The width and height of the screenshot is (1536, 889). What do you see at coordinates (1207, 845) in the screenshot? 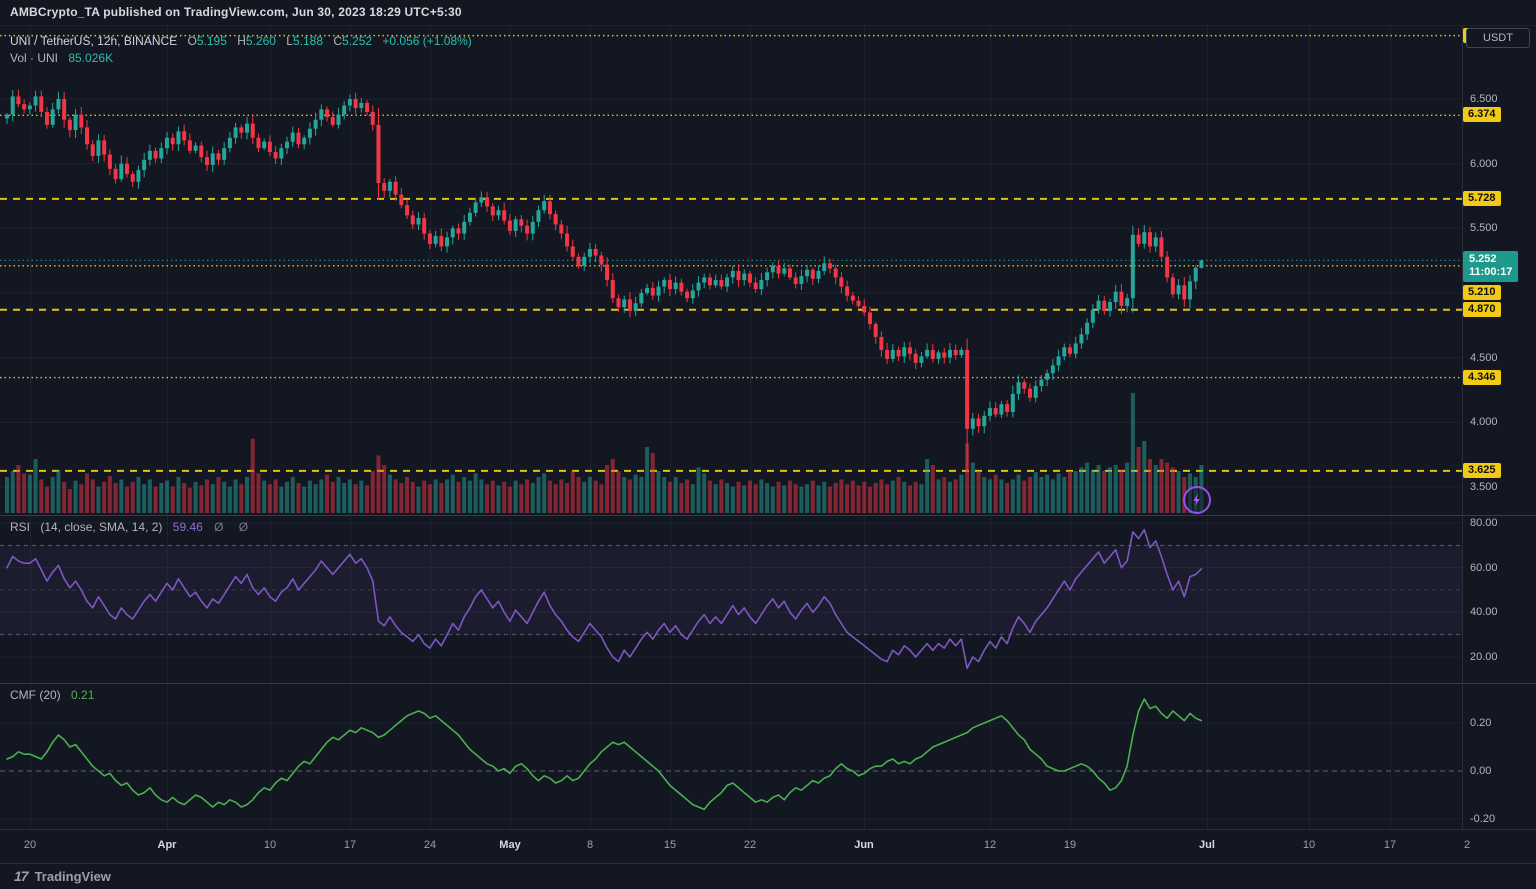
I see `time-axis-label: Jul` at bounding box center [1207, 845].